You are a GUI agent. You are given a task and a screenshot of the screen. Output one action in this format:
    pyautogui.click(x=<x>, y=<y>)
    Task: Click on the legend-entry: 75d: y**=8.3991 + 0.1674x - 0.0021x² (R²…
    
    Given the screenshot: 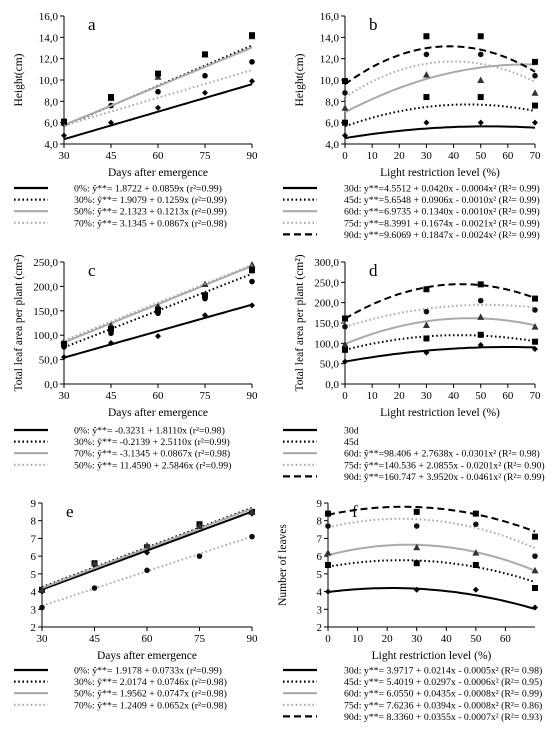 What is the action you would take?
    pyautogui.click(x=442, y=223)
    